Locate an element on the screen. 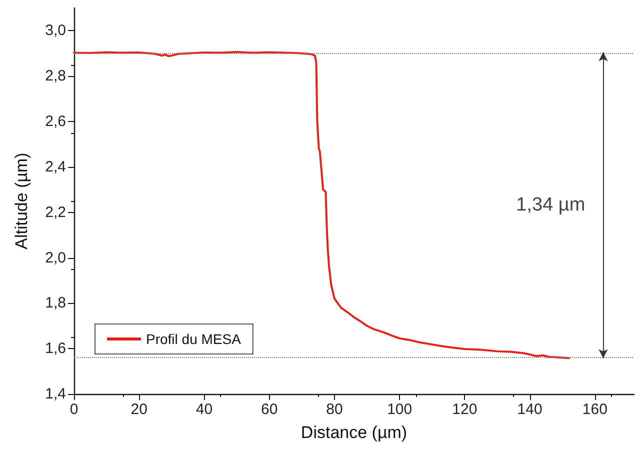 This screenshot has height=450, width=637. x-tick-label: 140 is located at coordinates (529, 409).